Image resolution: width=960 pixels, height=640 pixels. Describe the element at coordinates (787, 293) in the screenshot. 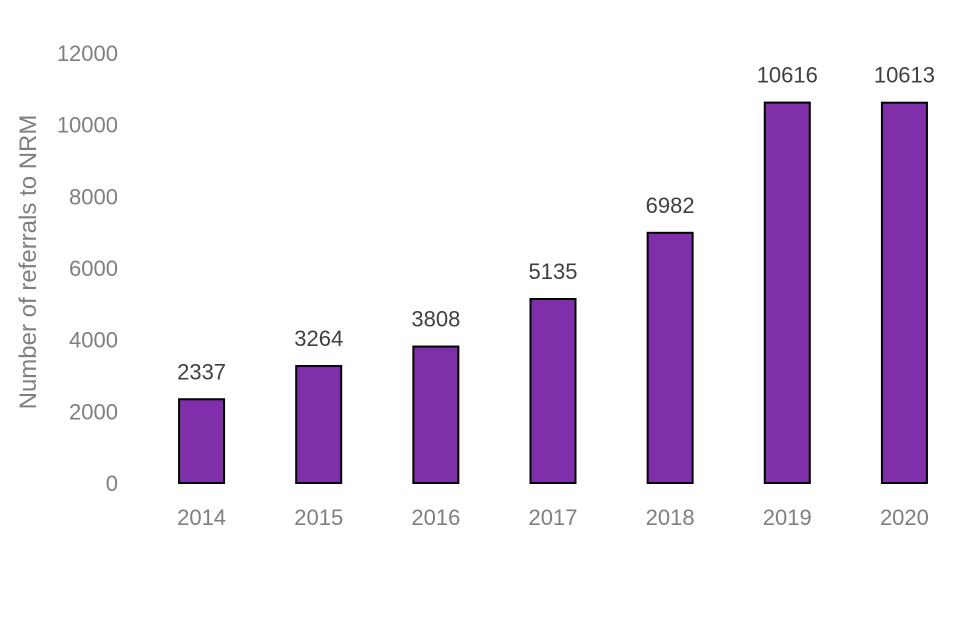

I see `bar-2019` at that location.